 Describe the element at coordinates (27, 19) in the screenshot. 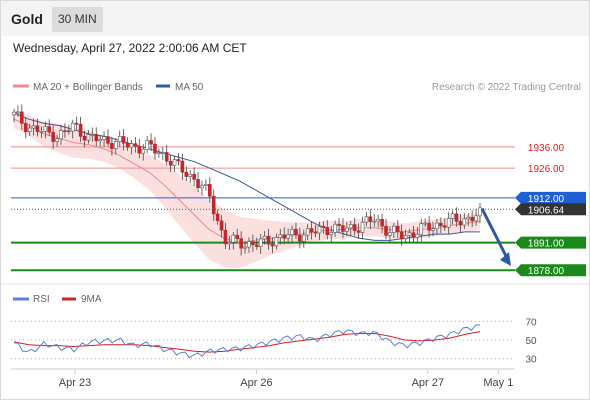

I see `symbol-title: Gold` at that location.